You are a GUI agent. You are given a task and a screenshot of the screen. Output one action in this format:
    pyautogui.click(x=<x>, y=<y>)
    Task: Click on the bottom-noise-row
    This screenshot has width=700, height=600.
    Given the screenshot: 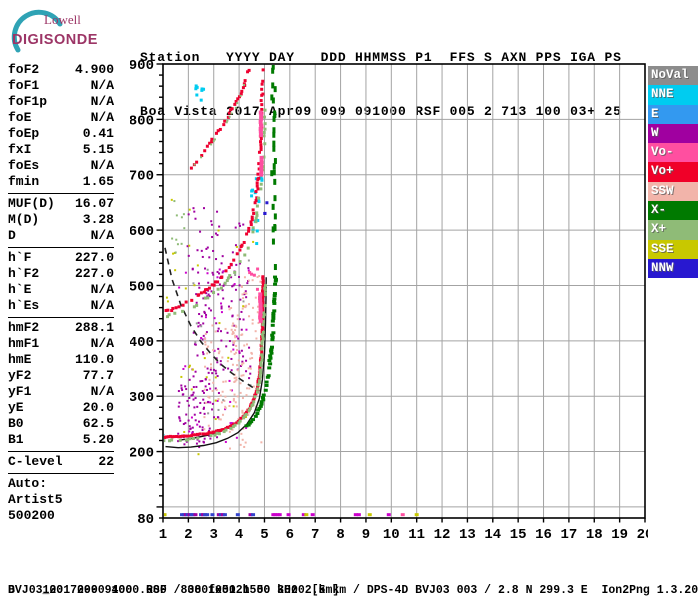 What is the action you would take?
    pyautogui.click(x=291, y=515)
    